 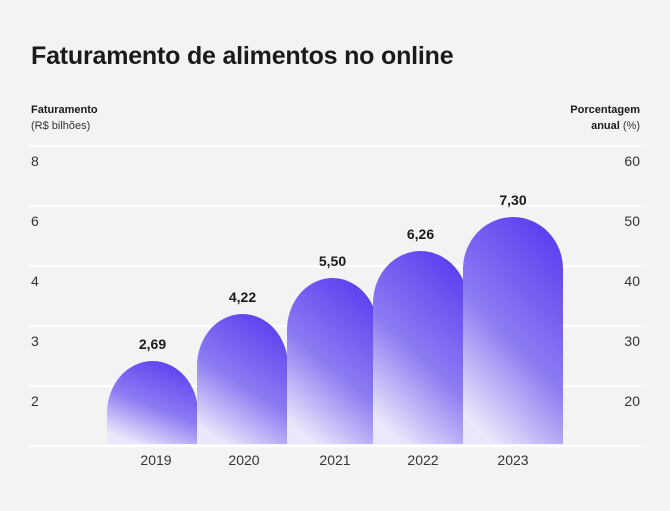 What do you see at coordinates (155, 460) in the screenshot?
I see `x-tick-label: 2019` at bounding box center [155, 460].